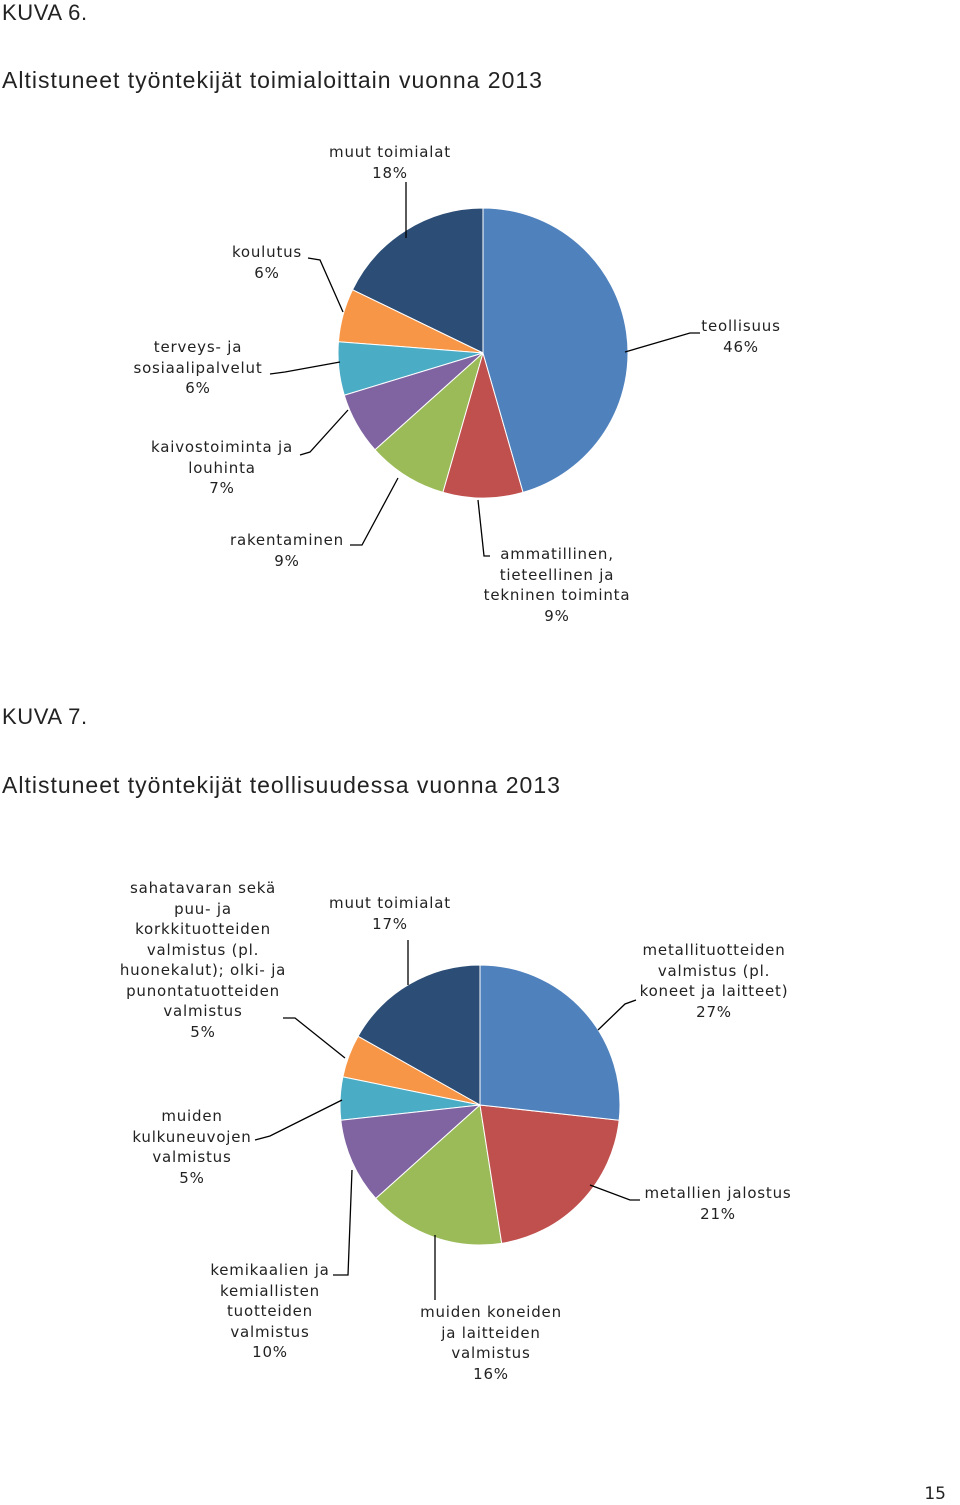 Image resolution: width=960 pixels, height=1505 pixels. Describe the element at coordinates (741, 326) in the screenshot. I see `category-label: teollisuus` at that location.